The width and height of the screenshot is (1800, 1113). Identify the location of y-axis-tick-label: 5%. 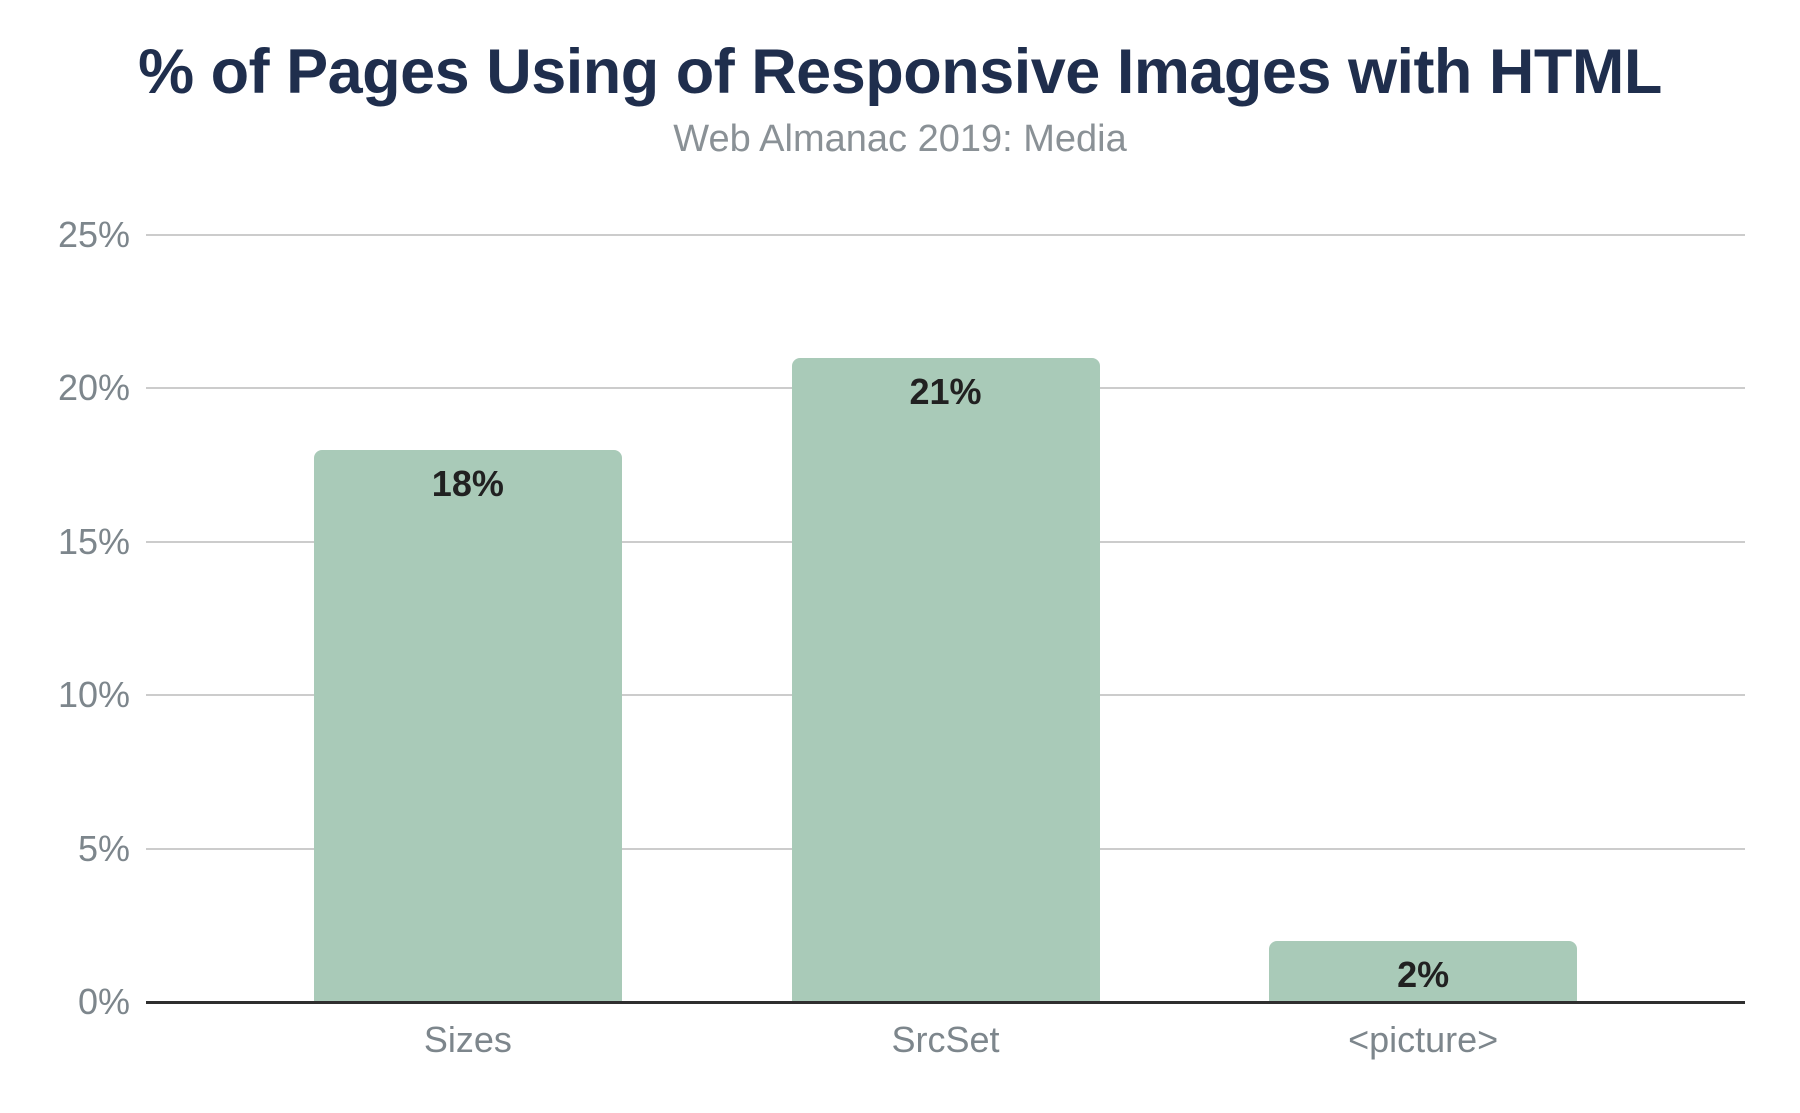
(103, 848).